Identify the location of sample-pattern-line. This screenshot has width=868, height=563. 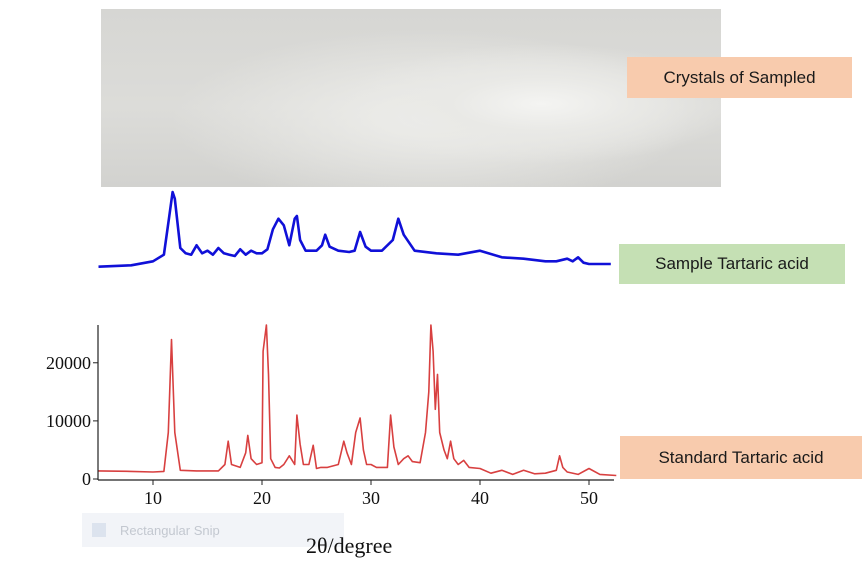
(354, 229).